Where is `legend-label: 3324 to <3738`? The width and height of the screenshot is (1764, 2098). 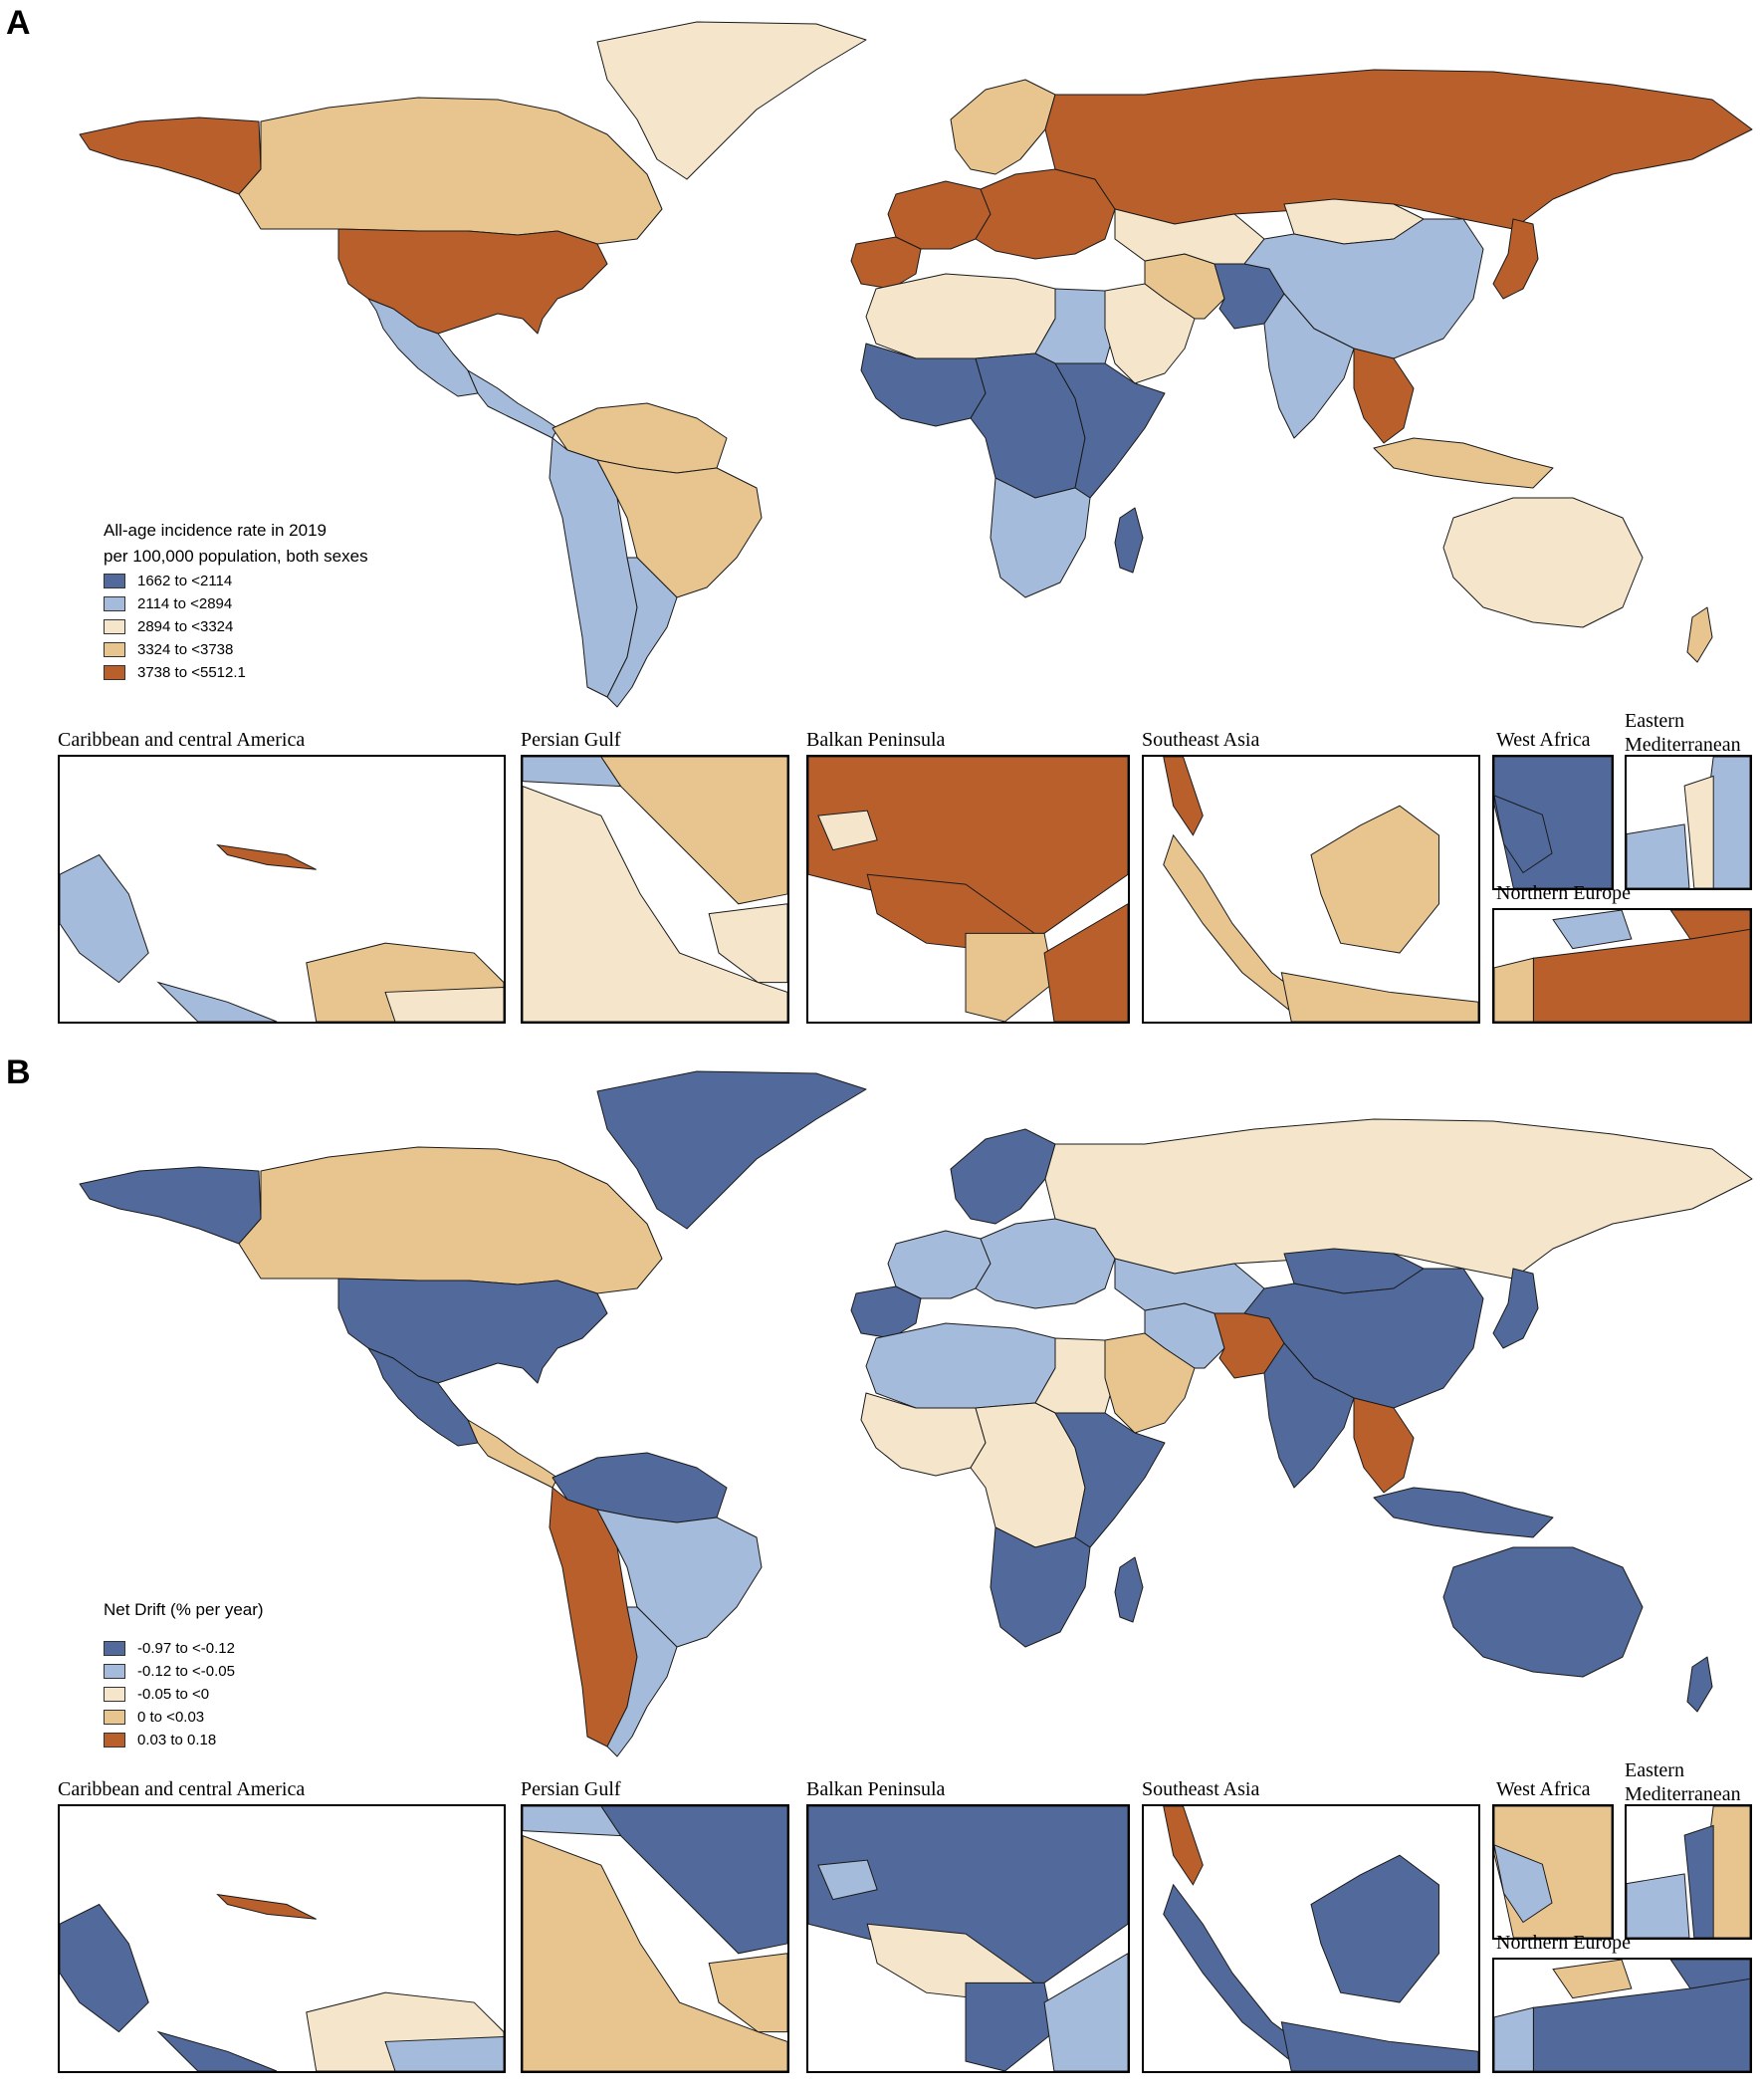
legend-label: 3324 to <3738 is located at coordinates (185, 649).